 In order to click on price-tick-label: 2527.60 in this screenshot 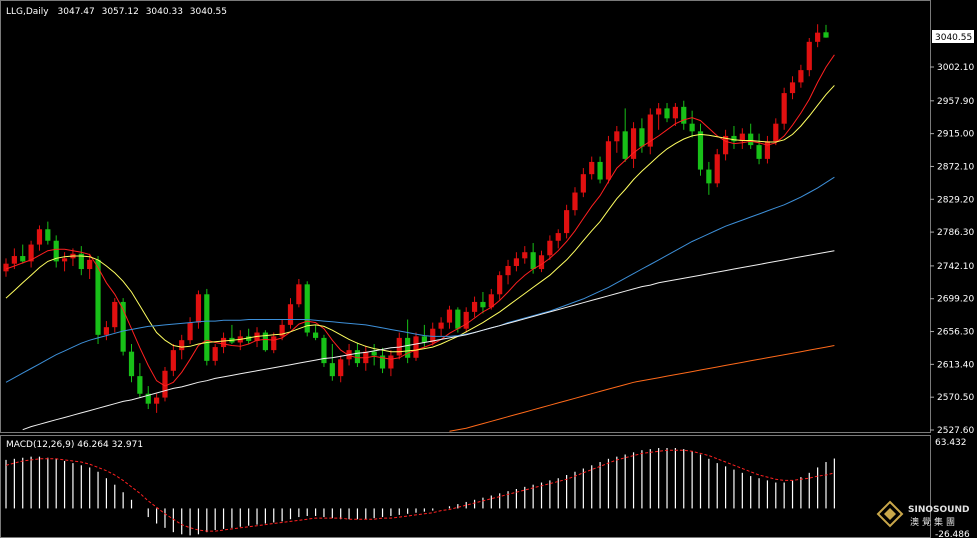, I will do `click(955, 431)`.